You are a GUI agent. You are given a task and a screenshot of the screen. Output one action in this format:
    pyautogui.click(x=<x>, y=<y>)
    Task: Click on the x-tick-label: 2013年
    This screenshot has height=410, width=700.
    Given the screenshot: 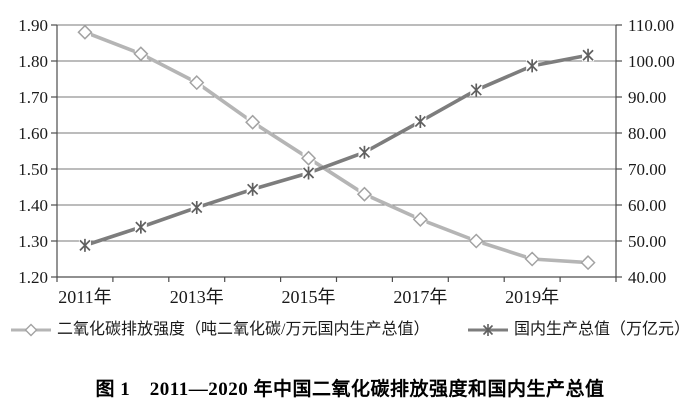 What is the action you would take?
    pyautogui.click(x=197, y=297)
    